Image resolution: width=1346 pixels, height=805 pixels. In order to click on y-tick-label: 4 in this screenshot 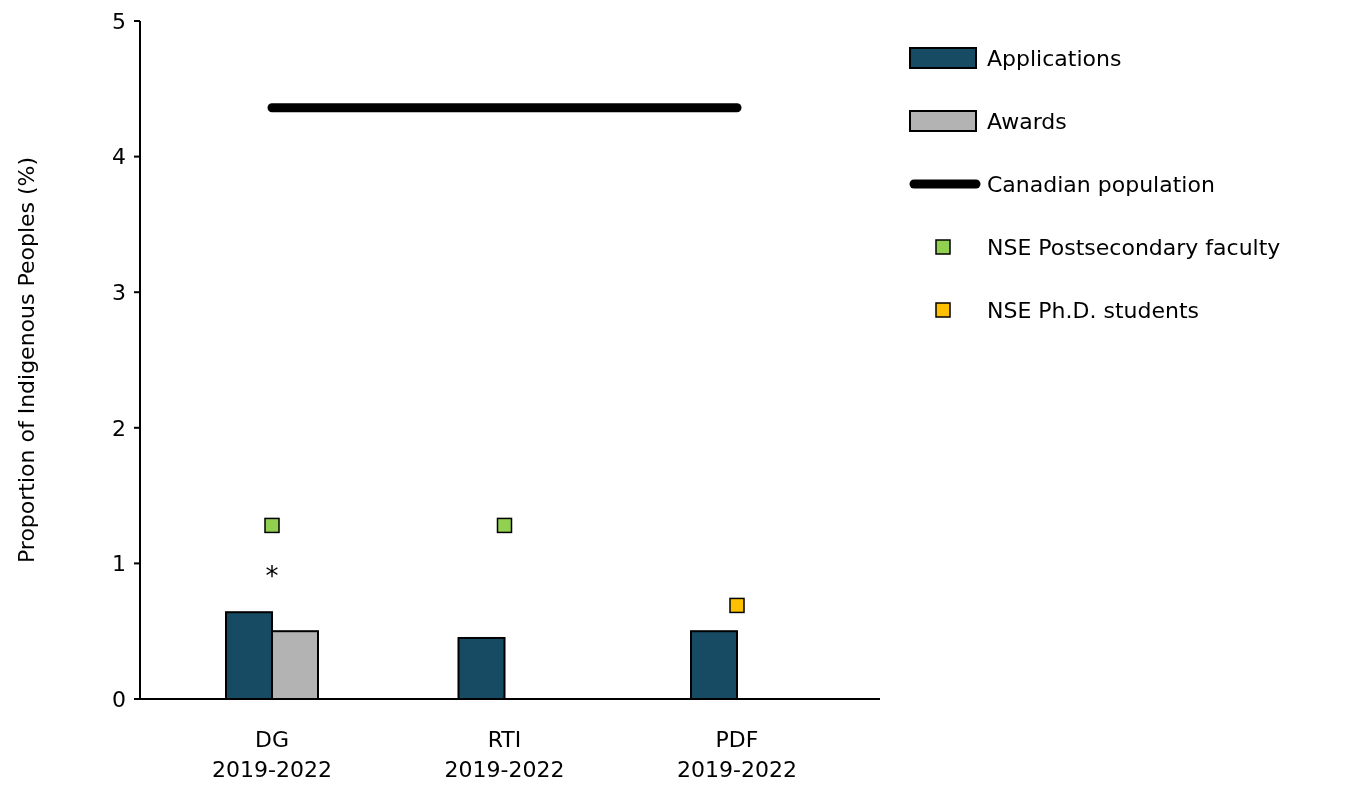, I will do `click(119, 157)`.